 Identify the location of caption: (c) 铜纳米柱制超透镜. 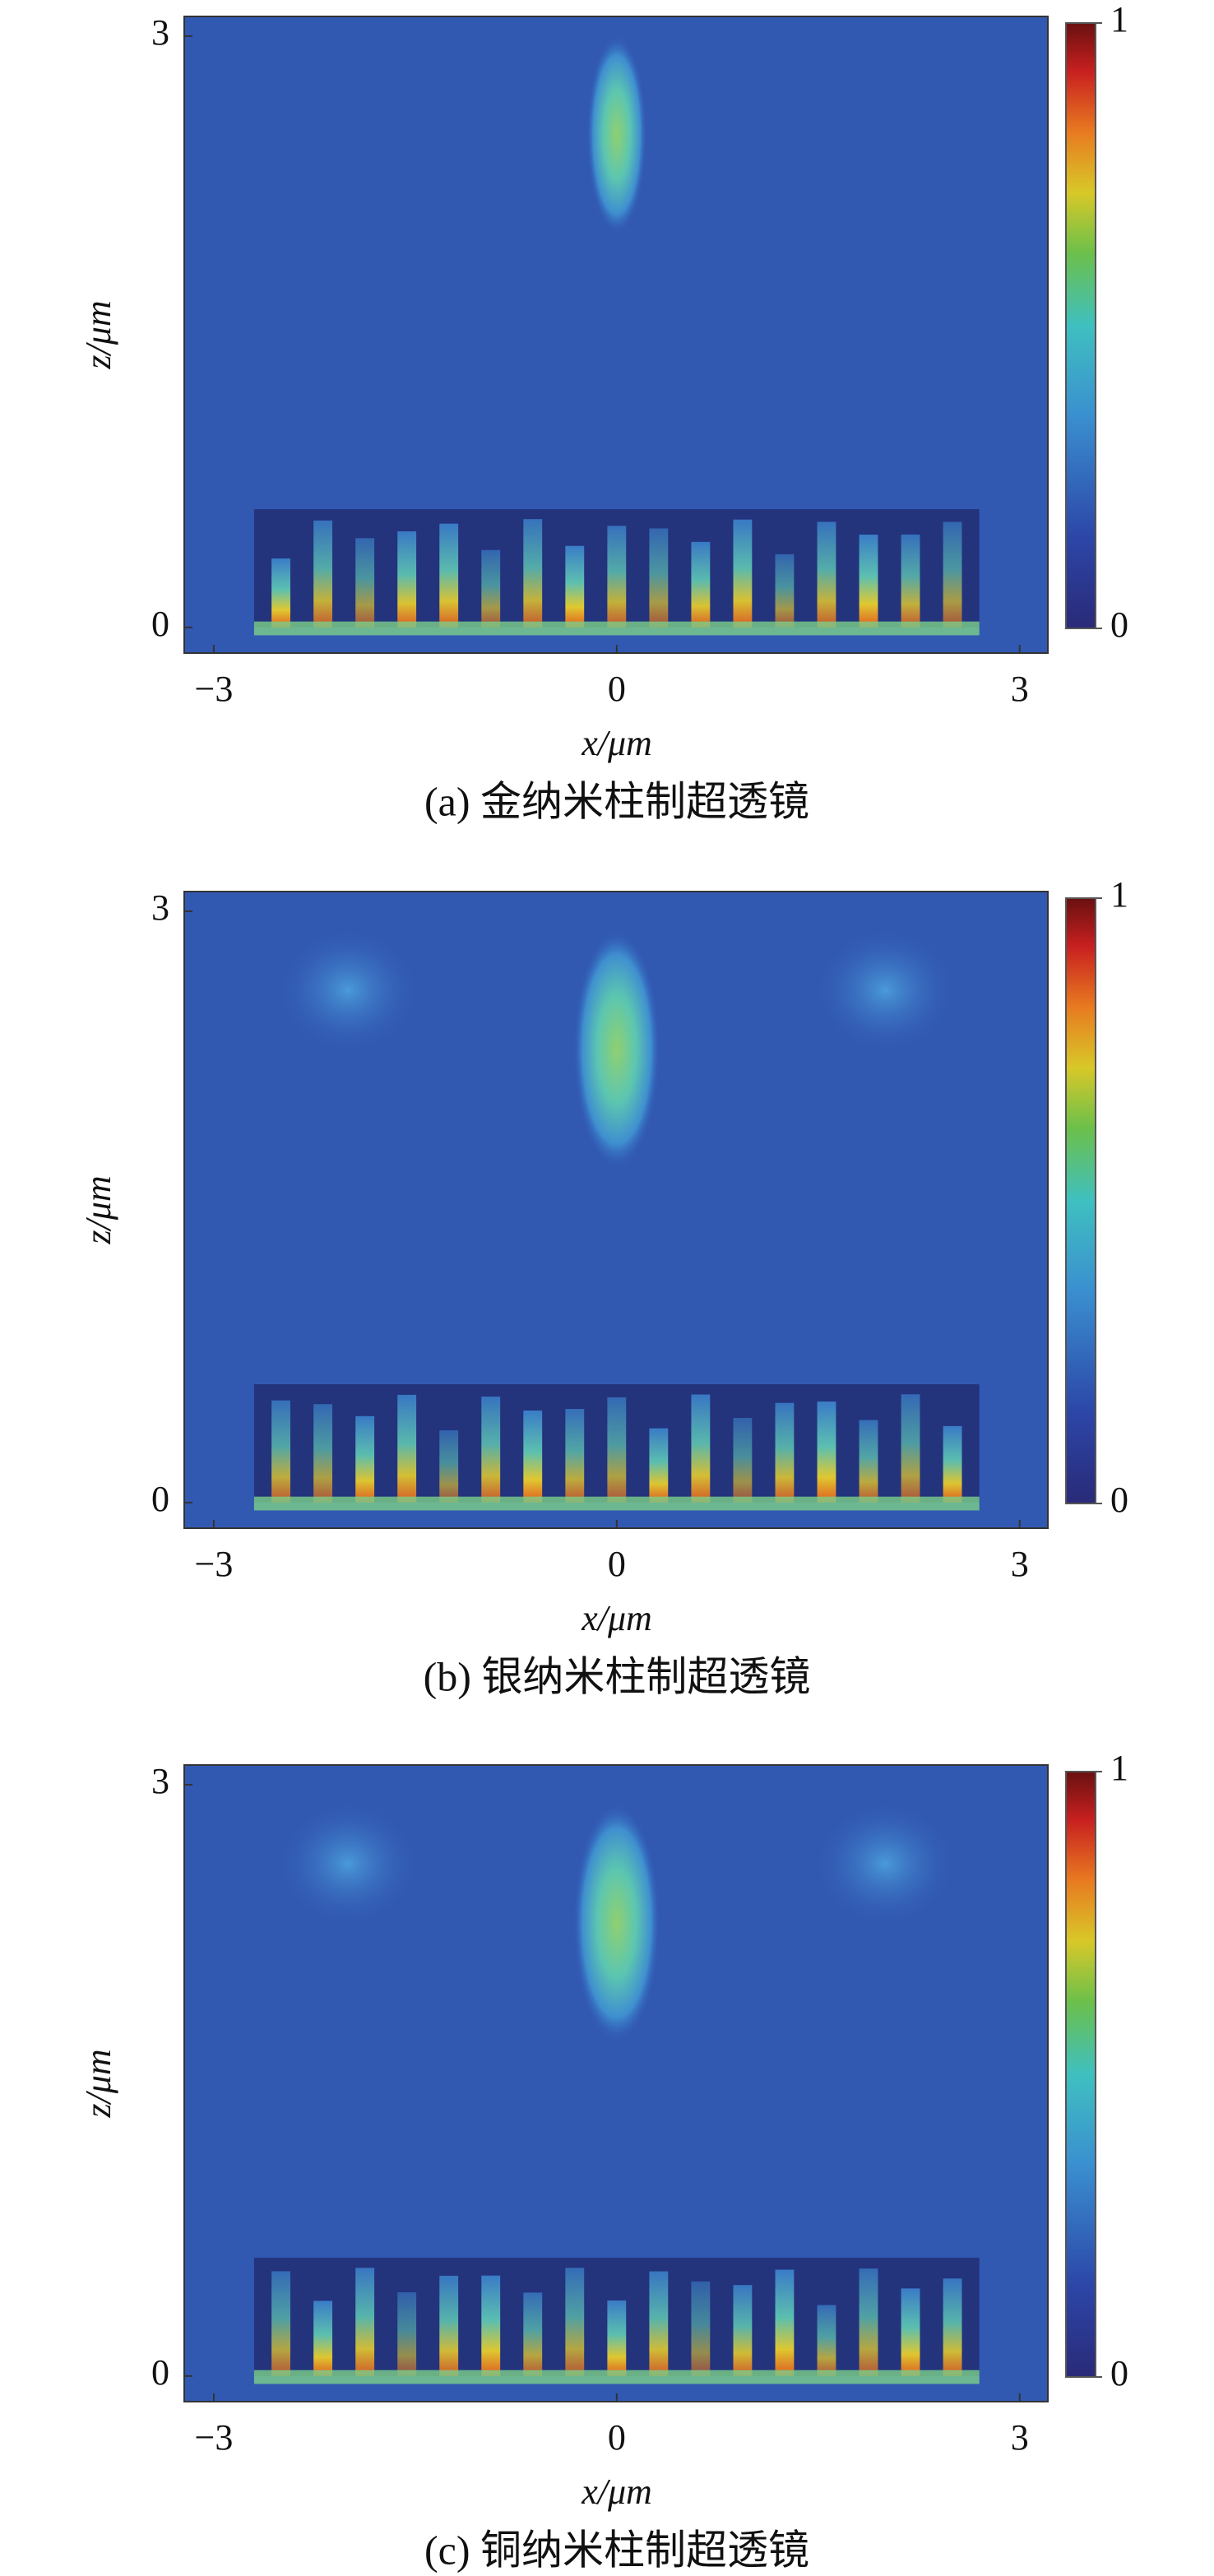
(616, 2550).